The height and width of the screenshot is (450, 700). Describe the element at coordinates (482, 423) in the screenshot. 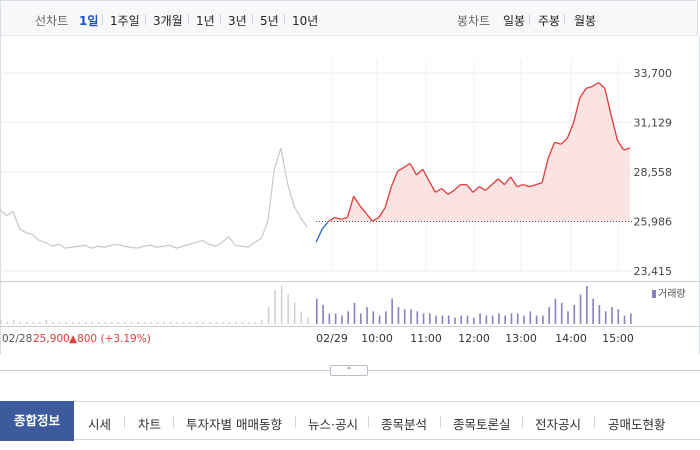

I see `tab-discussion: 종목토론실` at that location.